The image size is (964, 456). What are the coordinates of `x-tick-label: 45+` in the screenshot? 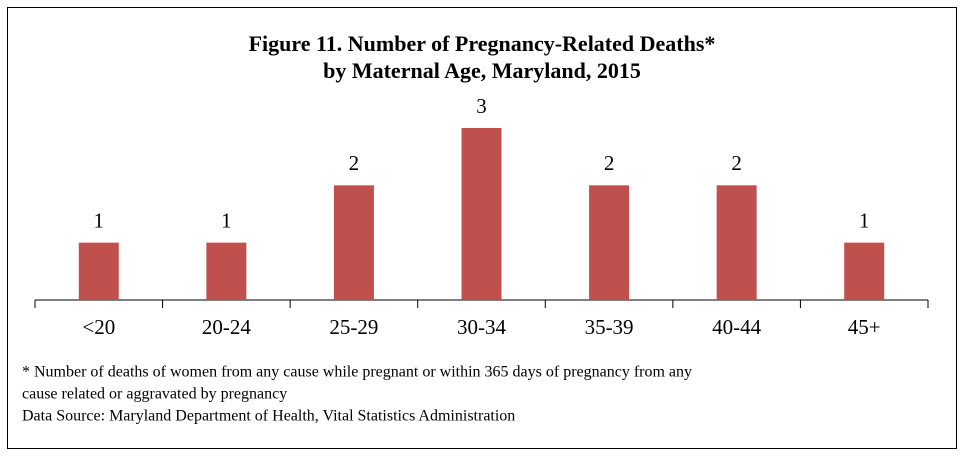 It's located at (864, 327).